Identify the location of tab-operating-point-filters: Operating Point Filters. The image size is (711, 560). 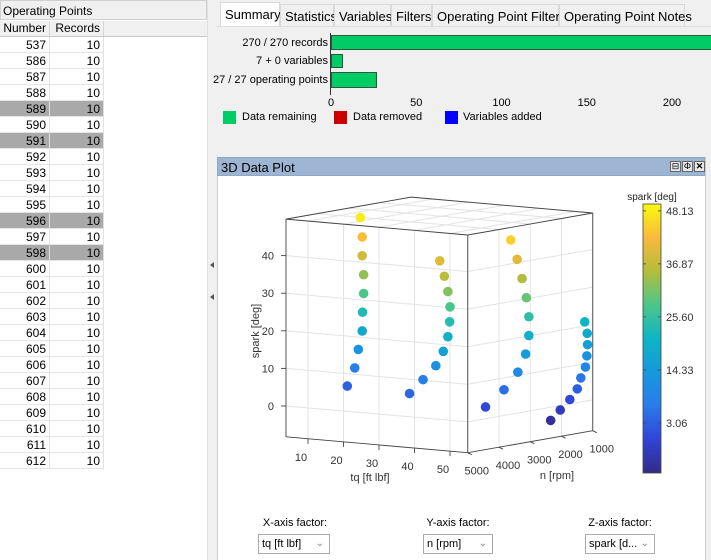
(499, 15).